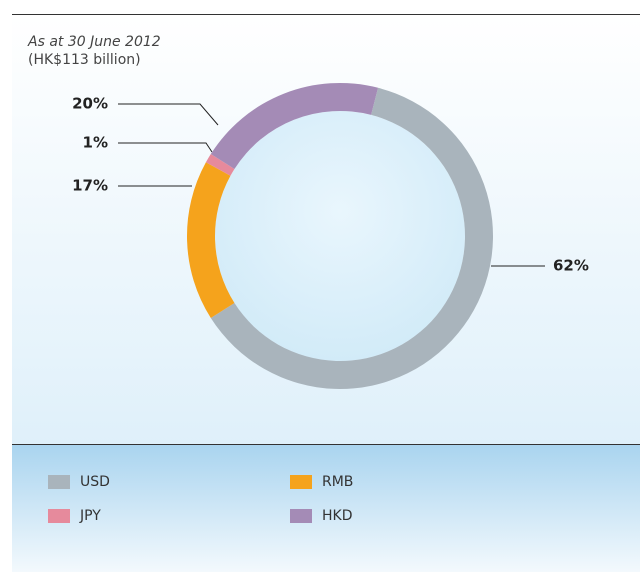  Describe the element at coordinates (90, 186) in the screenshot. I see `data-label: 17%` at that location.